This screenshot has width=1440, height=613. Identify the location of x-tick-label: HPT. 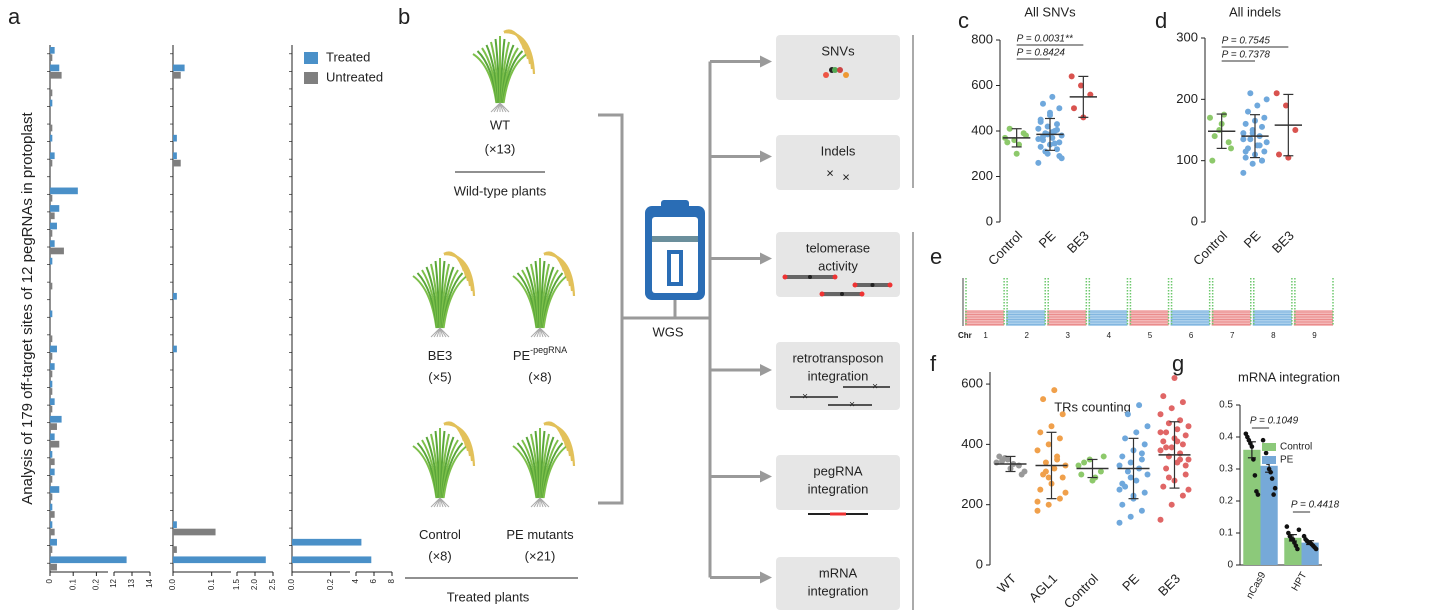
(1300, 581).